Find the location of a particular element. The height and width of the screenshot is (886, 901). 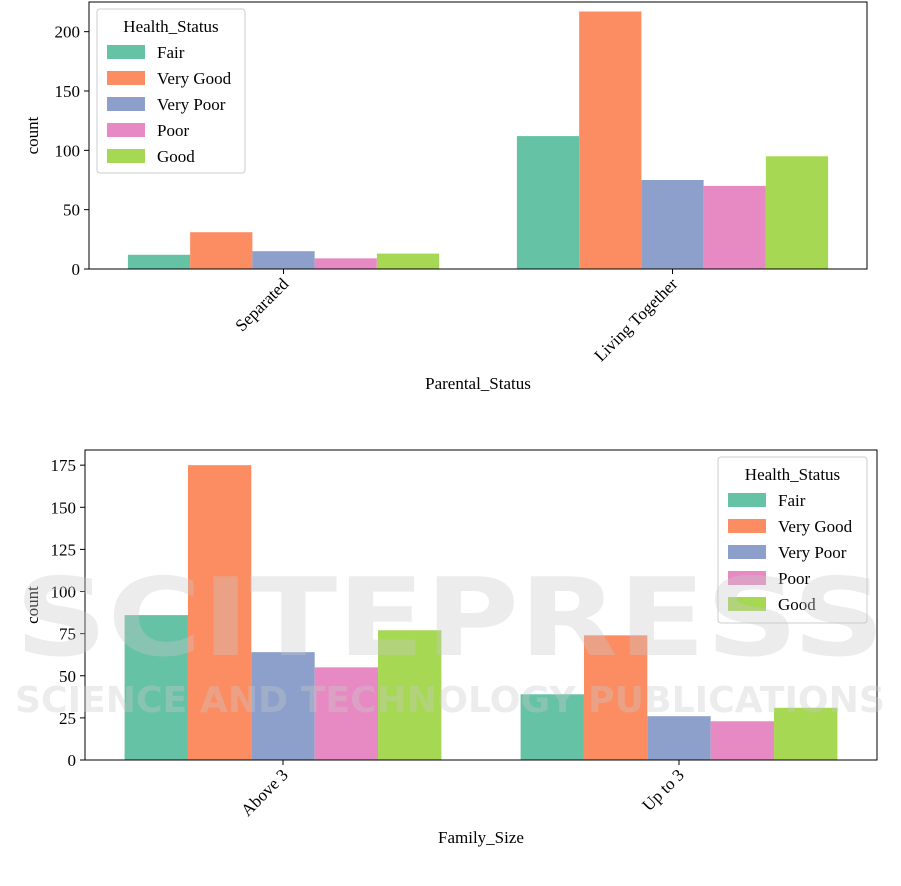

x-tick-label: Separated is located at coordinates (261, 304).